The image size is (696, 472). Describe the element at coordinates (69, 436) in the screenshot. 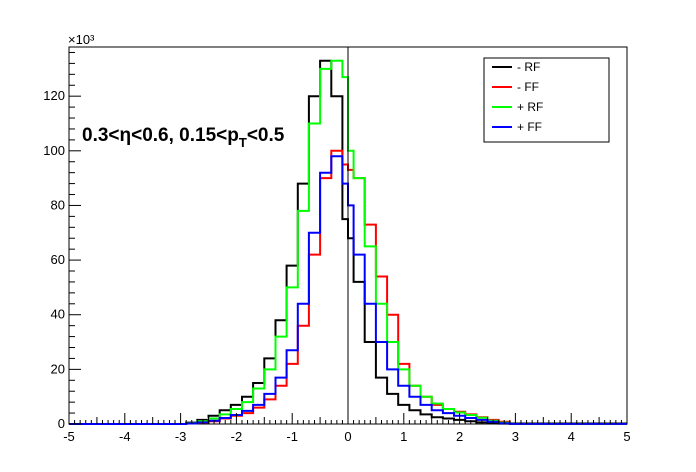

I see `x-tick-label: -5` at that location.